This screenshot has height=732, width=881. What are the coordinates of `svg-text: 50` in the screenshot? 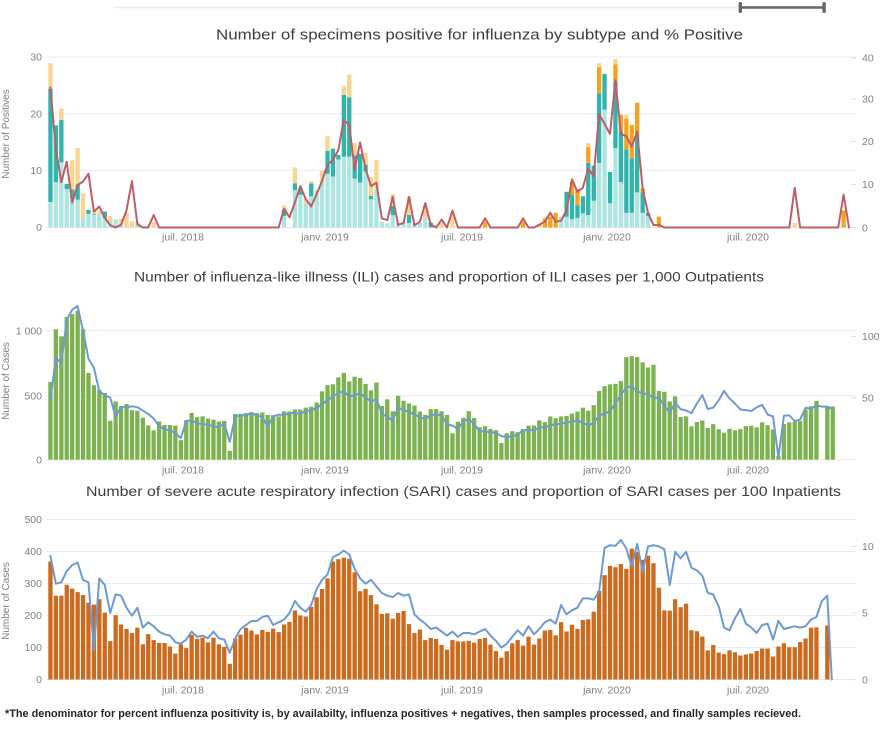 It's located at (868, 399).